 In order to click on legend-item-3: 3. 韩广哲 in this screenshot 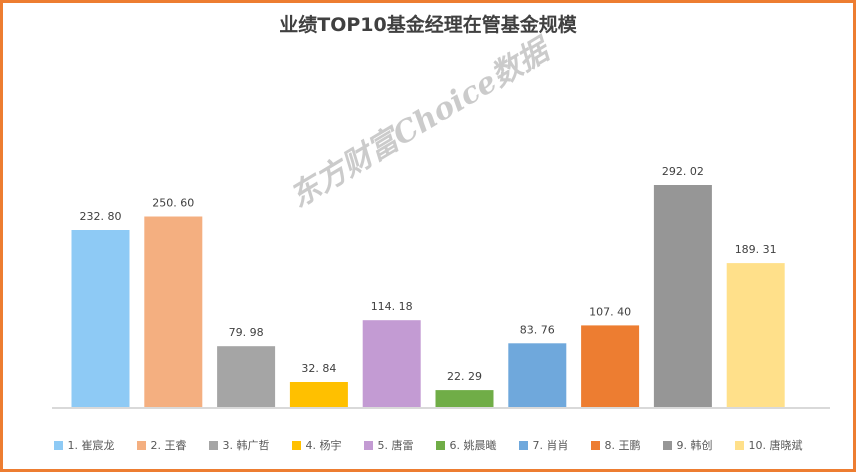, I will do `click(239, 445)`.